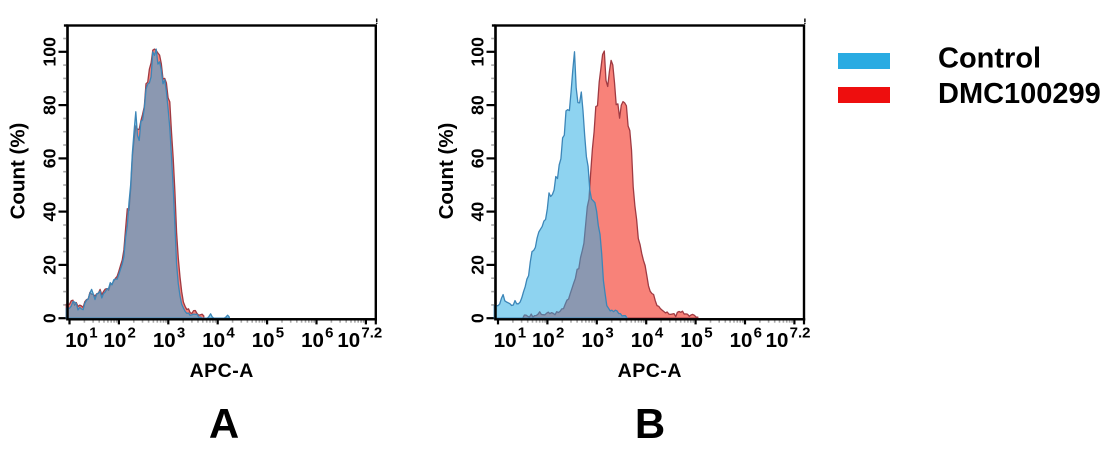 The width and height of the screenshot is (1116, 453). I want to click on svg-text: Control, so click(989, 59).